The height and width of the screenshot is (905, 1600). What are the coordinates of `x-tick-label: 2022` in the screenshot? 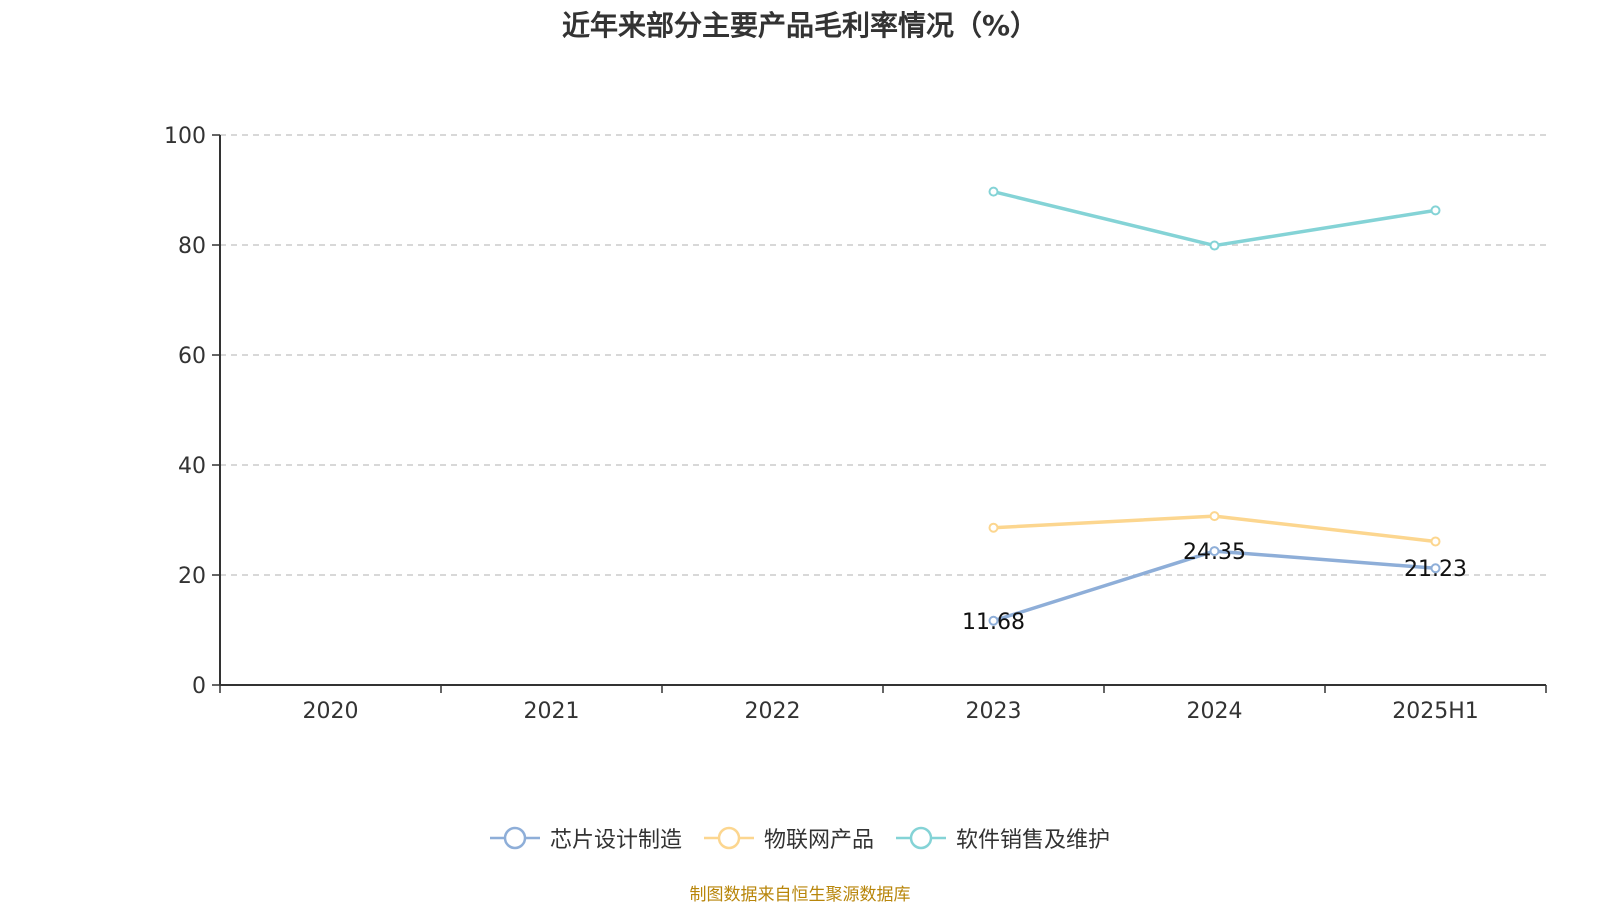 It's located at (773, 711).